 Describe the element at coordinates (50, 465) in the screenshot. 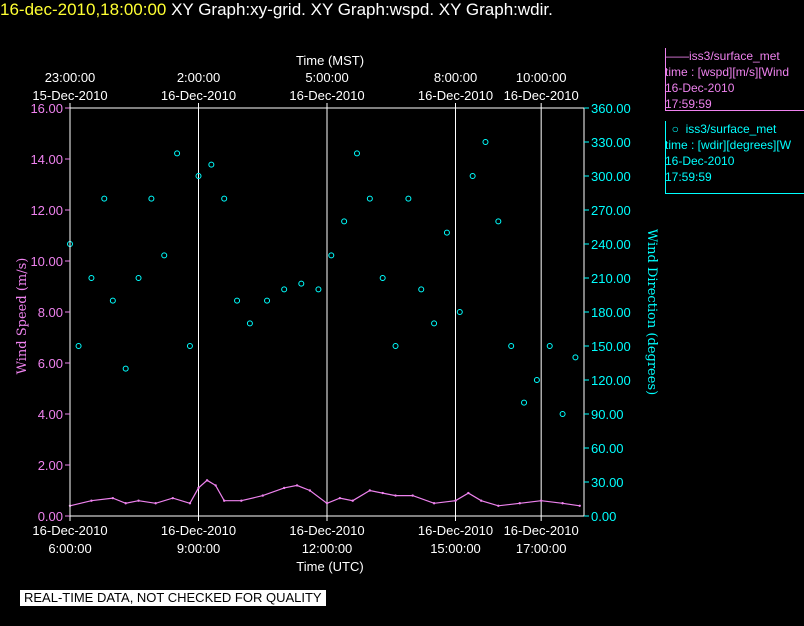

I see `left-tick-label: 2.00` at that location.